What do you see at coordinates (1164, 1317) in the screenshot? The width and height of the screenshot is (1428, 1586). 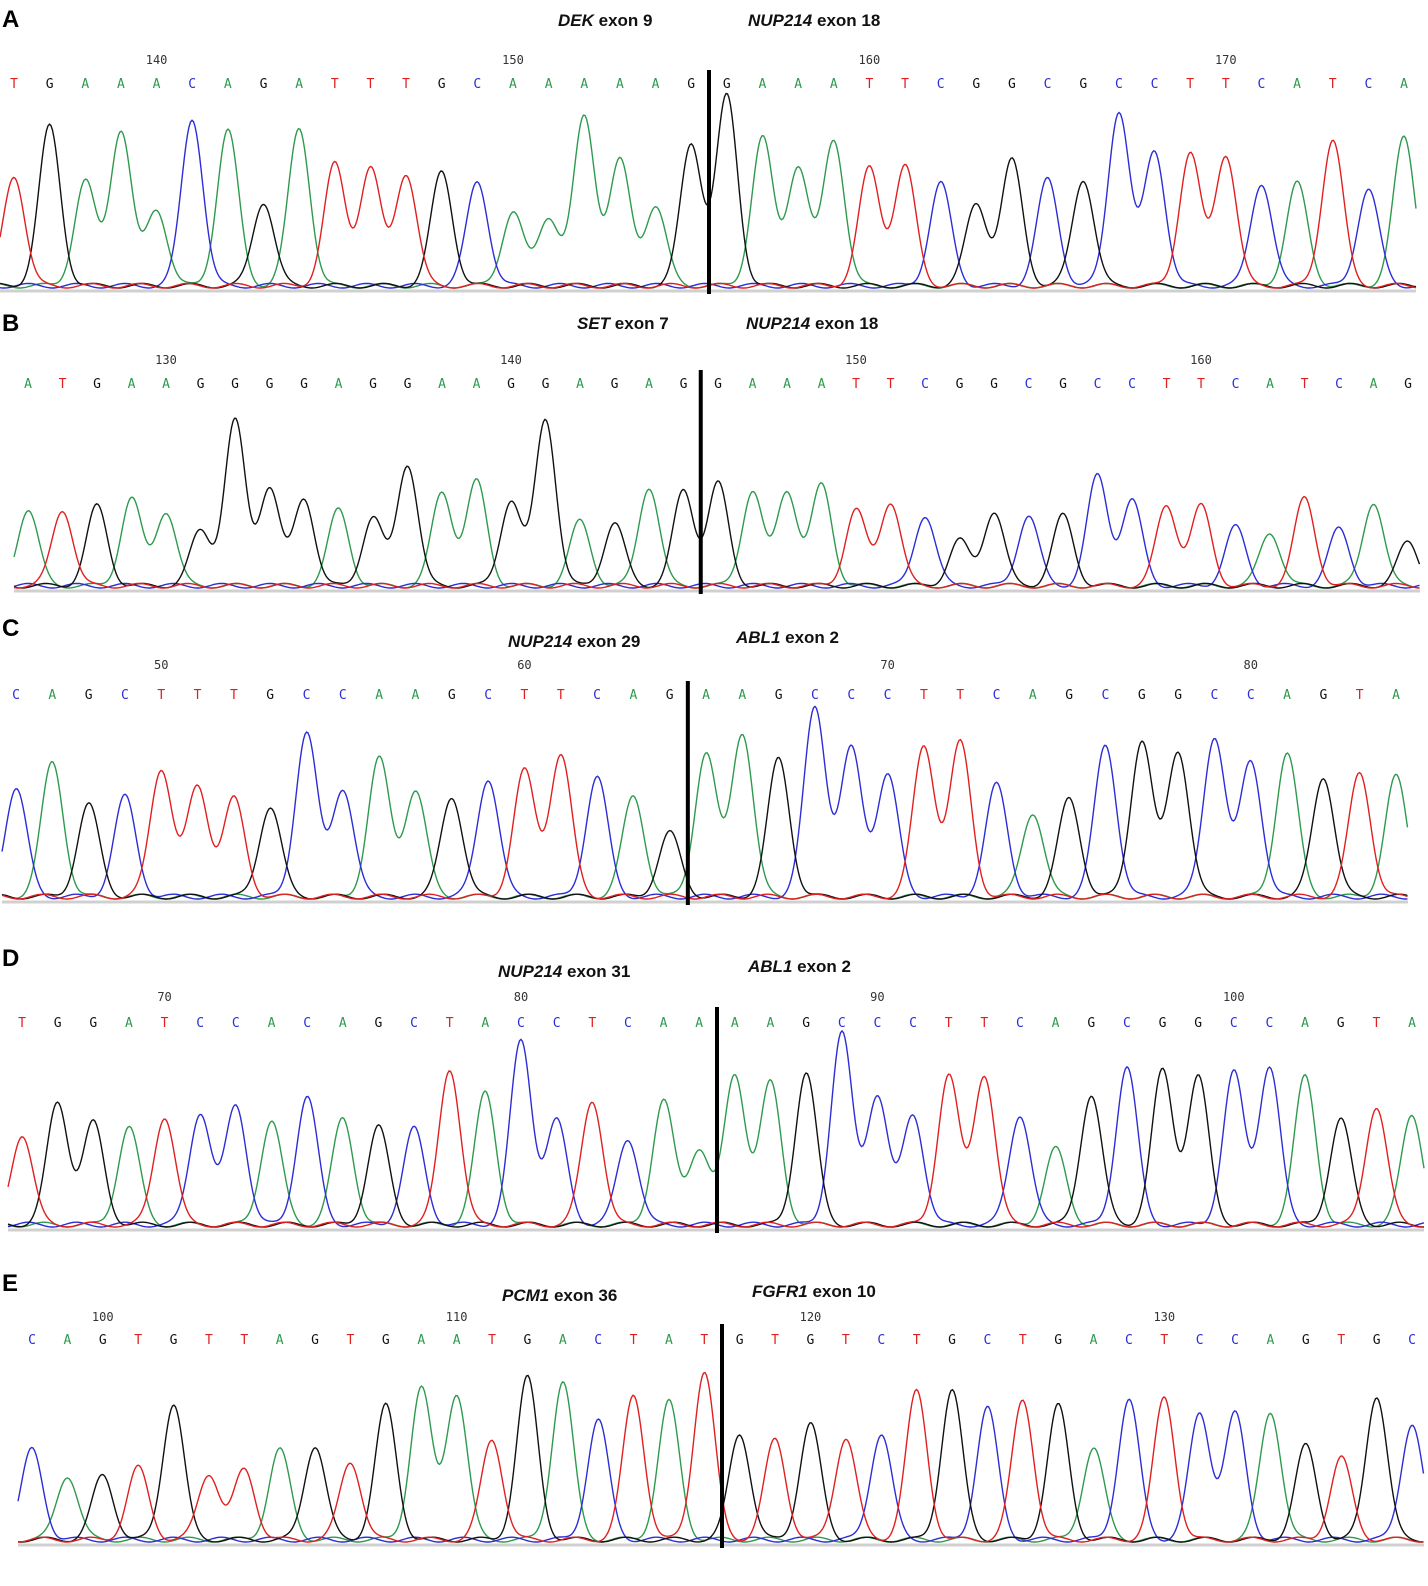 I see `position-tick-label: 130` at bounding box center [1164, 1317].